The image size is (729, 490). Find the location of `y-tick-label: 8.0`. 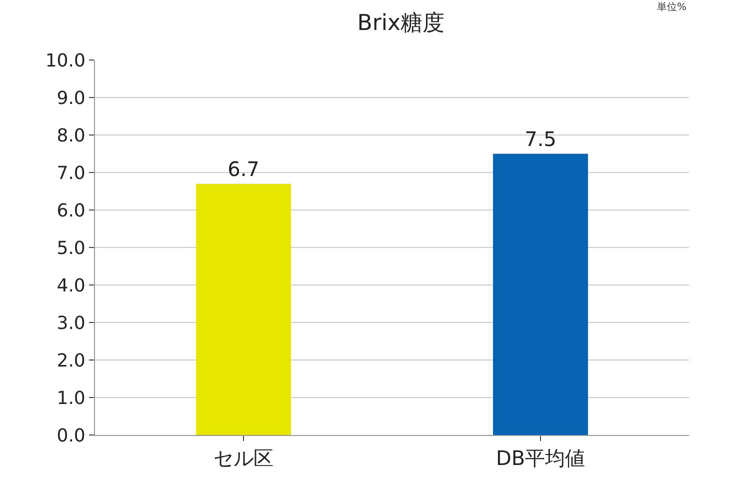

y-tick-label: 8.0 is located at coordinates (71, 135).